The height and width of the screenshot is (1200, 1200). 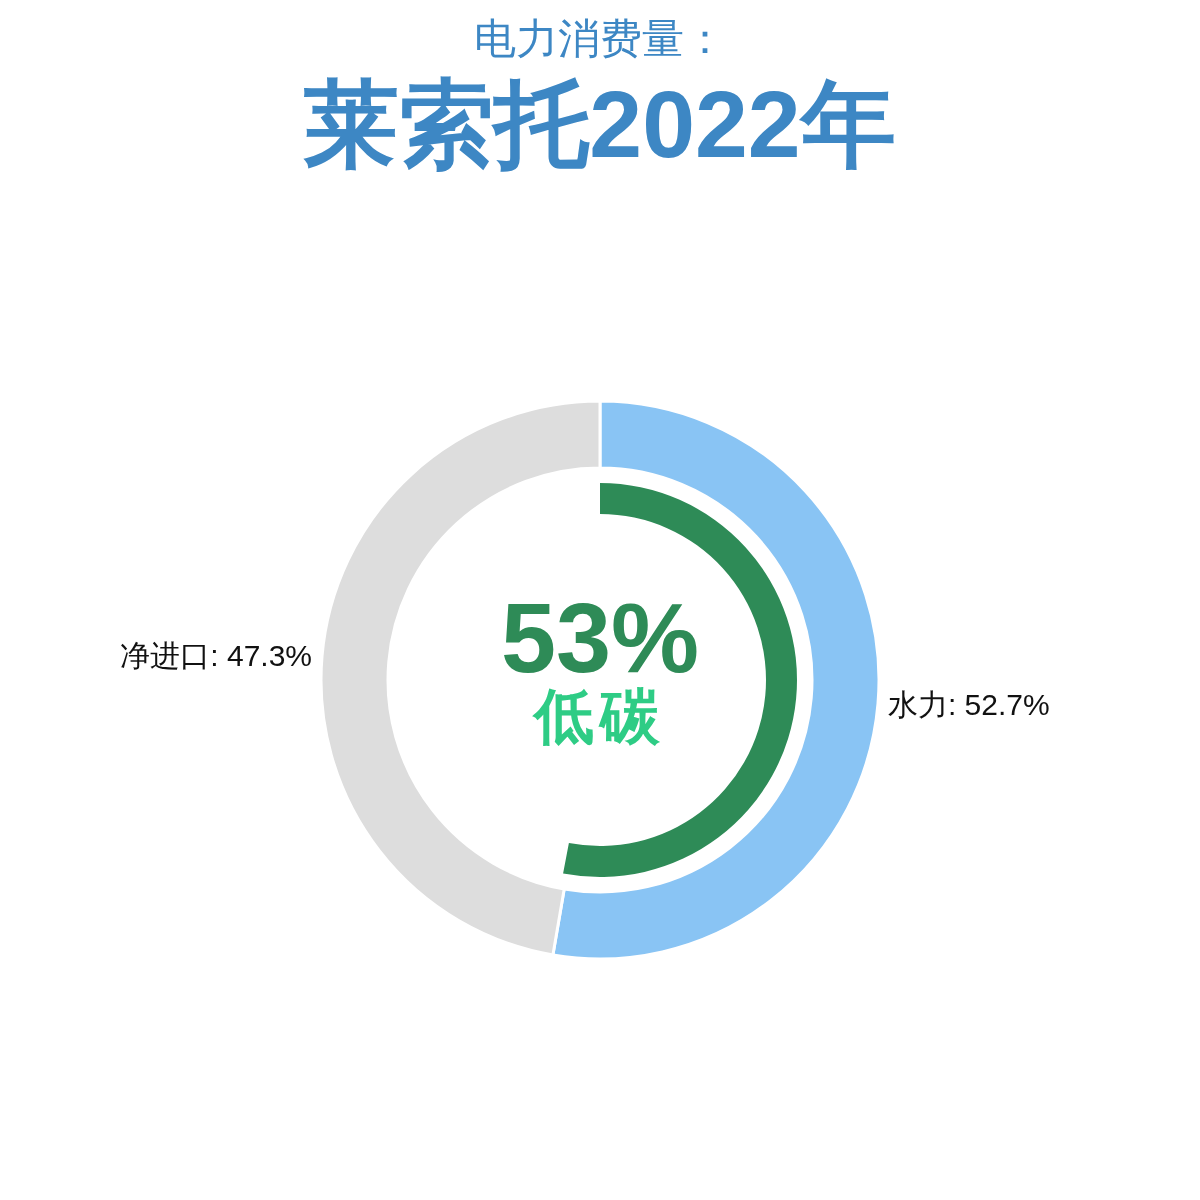 I want to click on title: 莱索托2022年, so click(x=600, y=124).